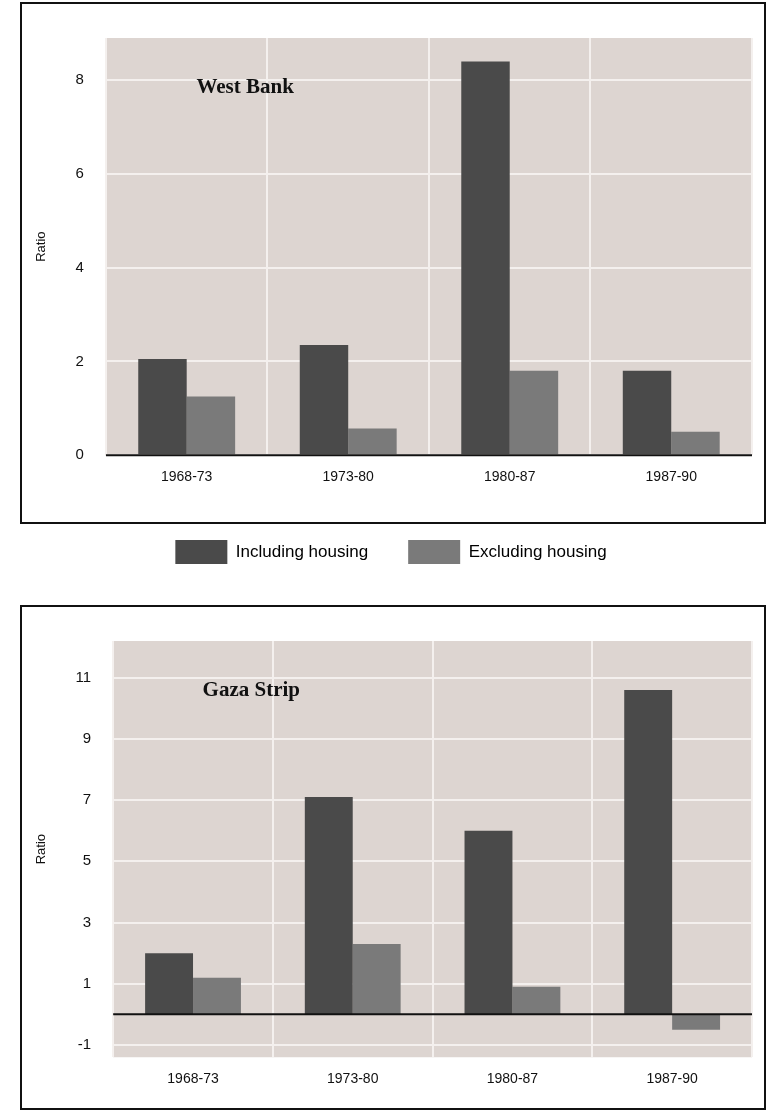 Image resolution: width=766 pixels, height=1114 pixels. Describe the element at coordinates (79, 360) in the screenshot. I see `y-tick-label: 2` at that location.